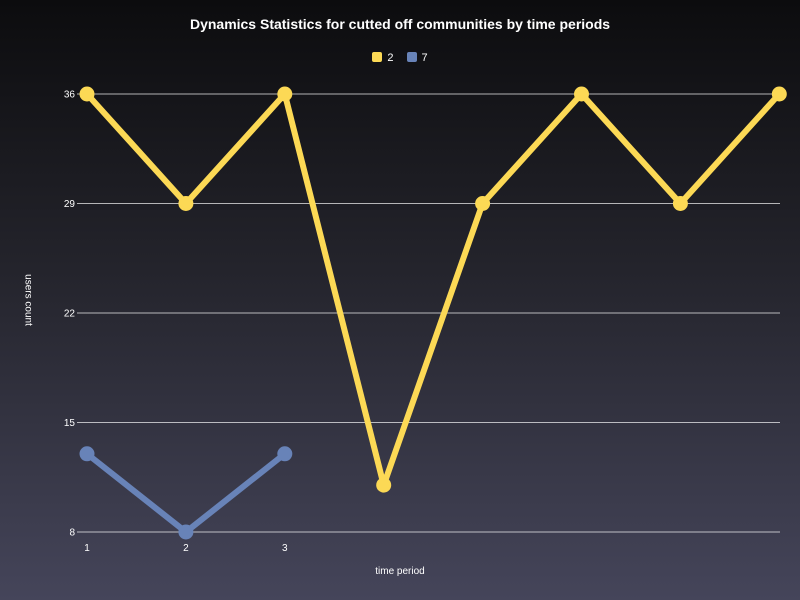 The height and width of the screenshot is (600, 800). I want to click on y-tick-label: 36, so click(70, 95).